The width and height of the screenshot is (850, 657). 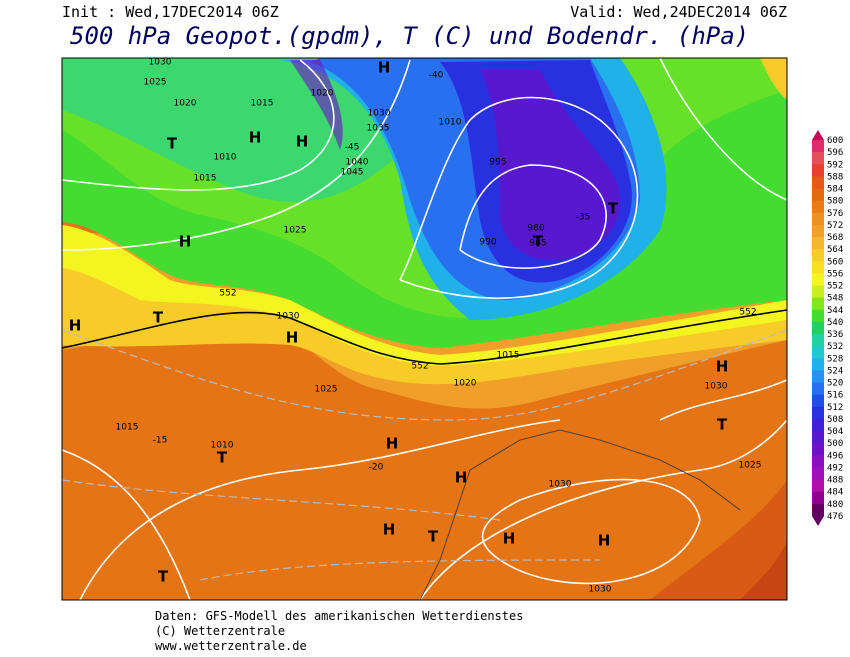 What do you see at coordinates (835, 262) in the screenshot?
I see `legend-label: 560` at bounding box center [835, 262].